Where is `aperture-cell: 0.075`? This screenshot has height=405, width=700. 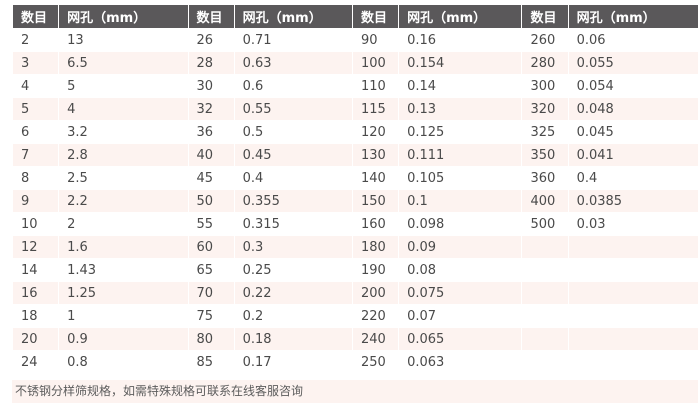 aperture-cell: 0.075 is located at coordinates (460, 293).